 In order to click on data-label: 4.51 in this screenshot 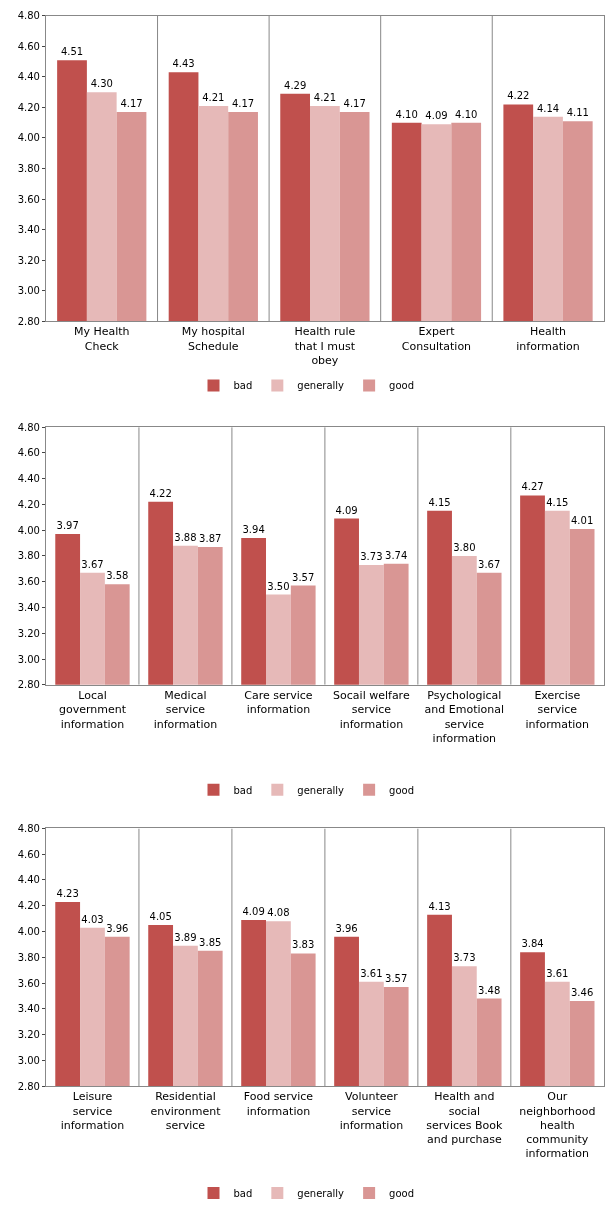, I will do `click(72, 52)`.